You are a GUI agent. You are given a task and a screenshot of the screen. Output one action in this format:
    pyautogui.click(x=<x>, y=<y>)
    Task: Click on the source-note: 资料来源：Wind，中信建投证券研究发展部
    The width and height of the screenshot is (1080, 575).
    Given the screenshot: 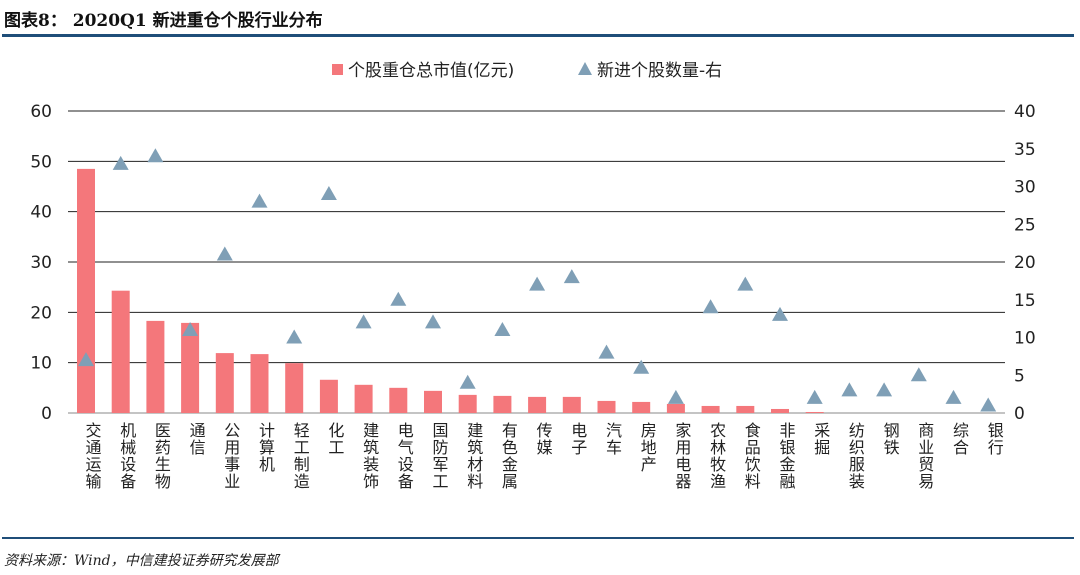 What is the action you would take?
    pyautogui.click(x=141, y=561)
    